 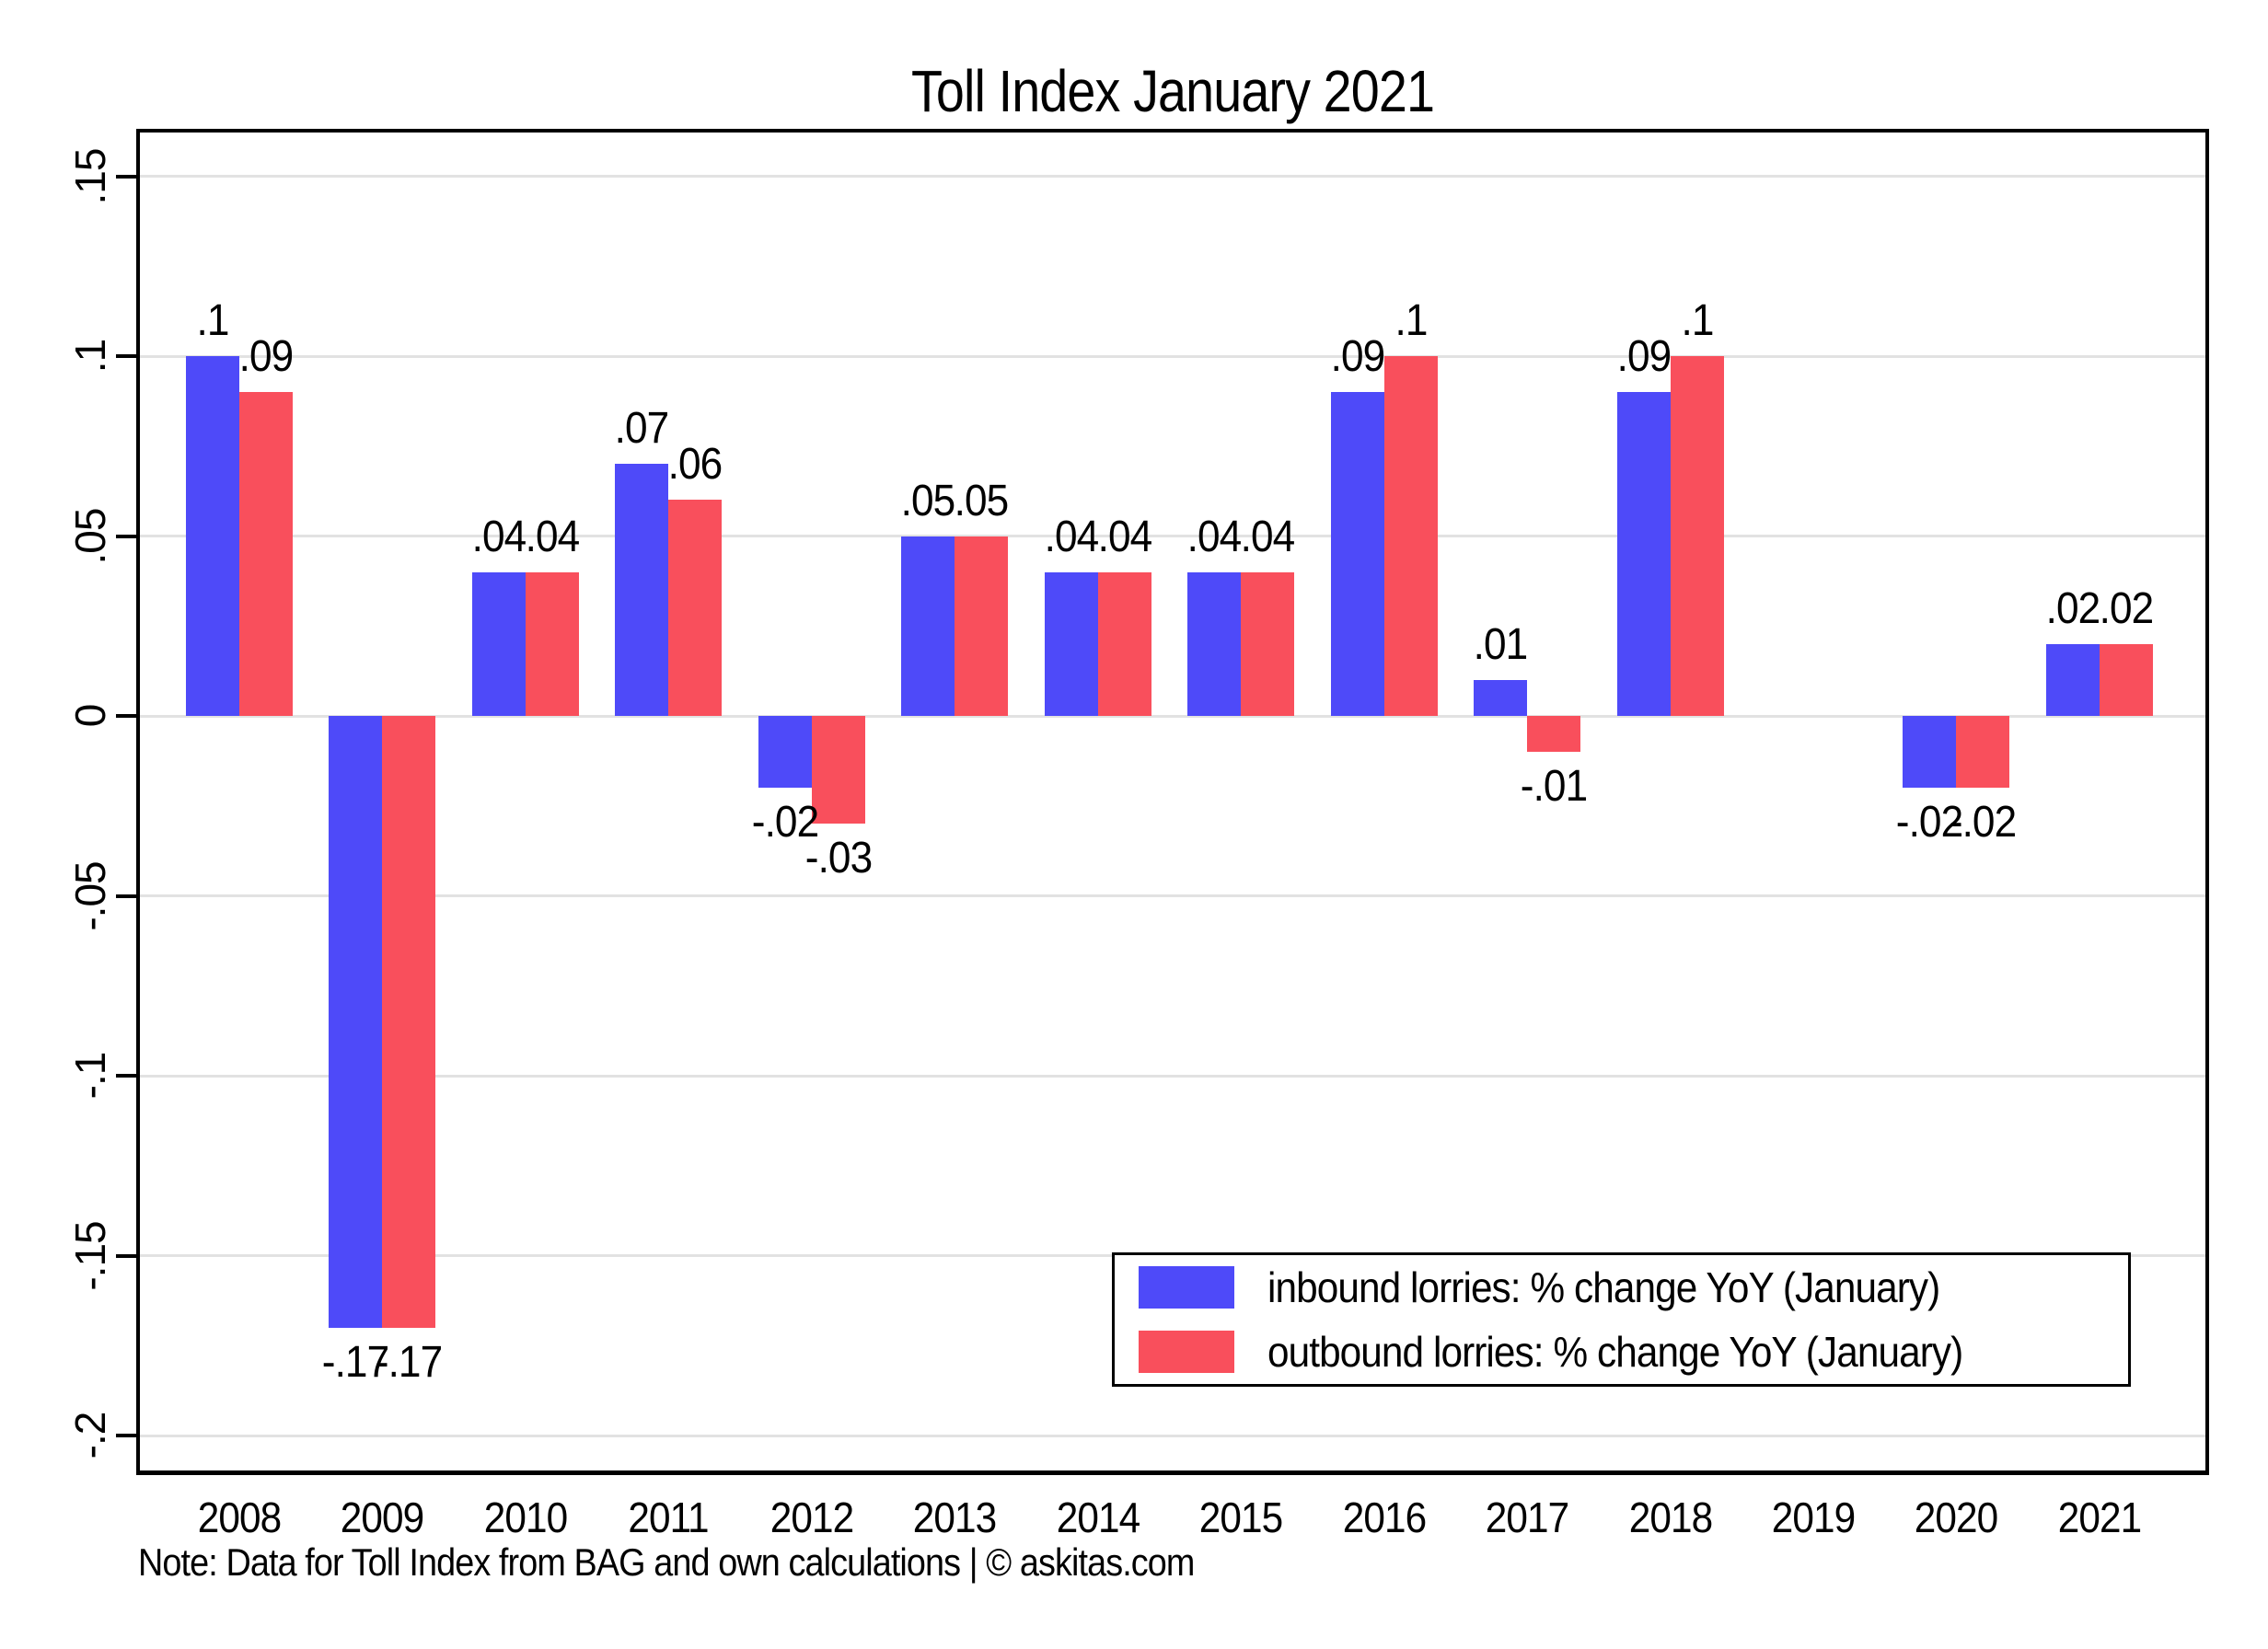 I want to click on bar-inbound-2016, so click(x=1357, y=554).